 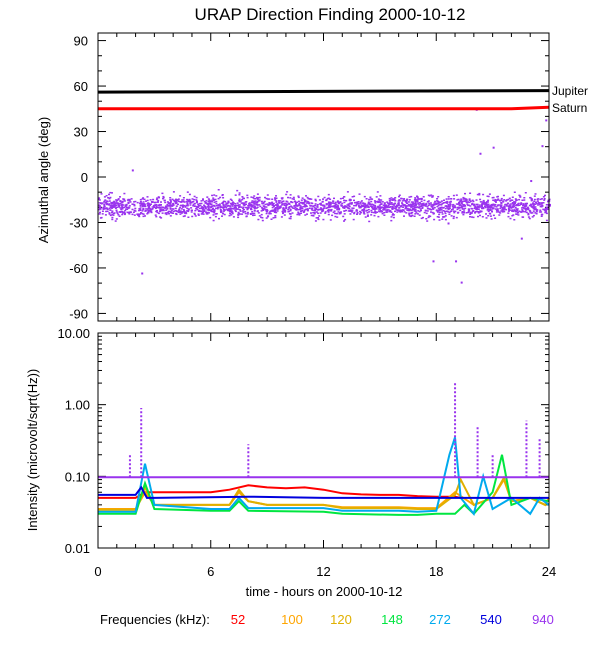 What do you see at coordinates (43, 180) in the screenshot?
I see `azimuth-axis-label: Azimuthal angle (deg)` at bounding box center [43, 180].